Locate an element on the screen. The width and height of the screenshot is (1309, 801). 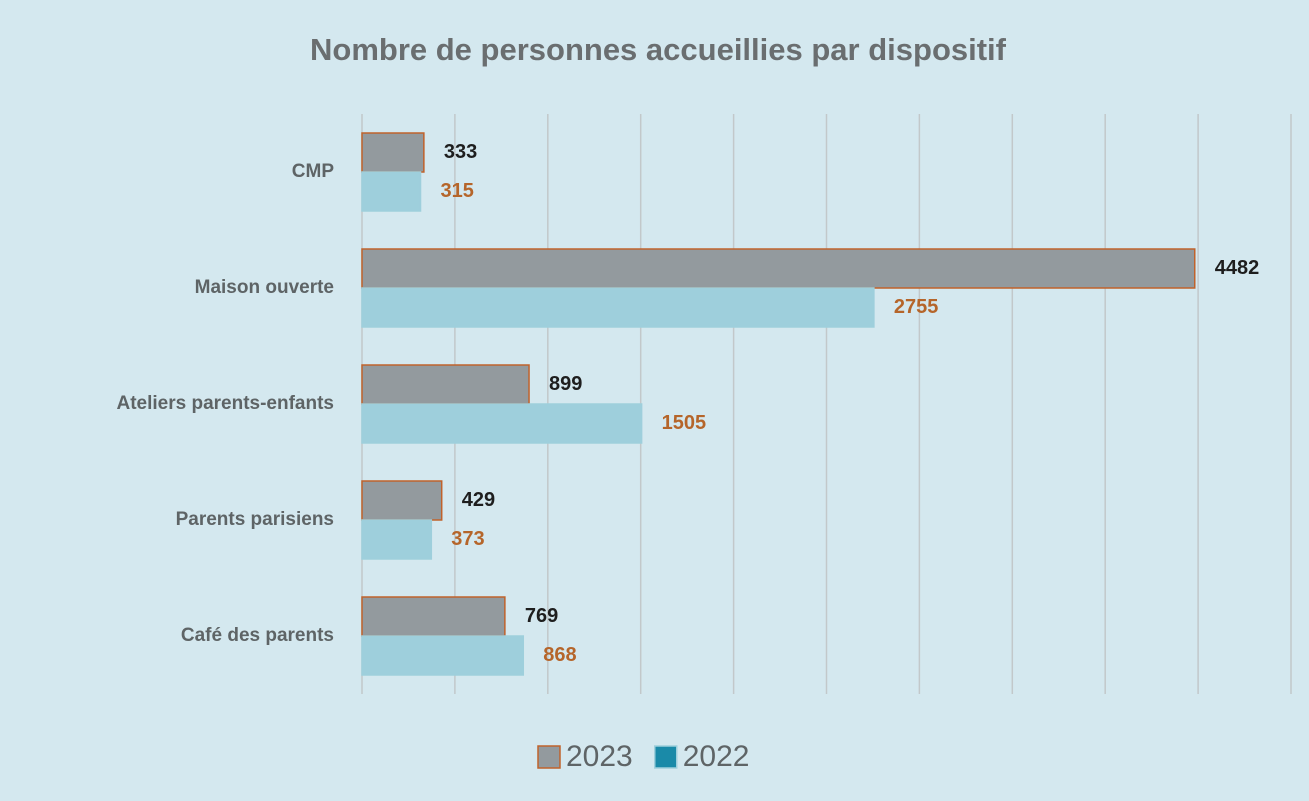
data-label: 2755 is located at coordinates (916, 307).